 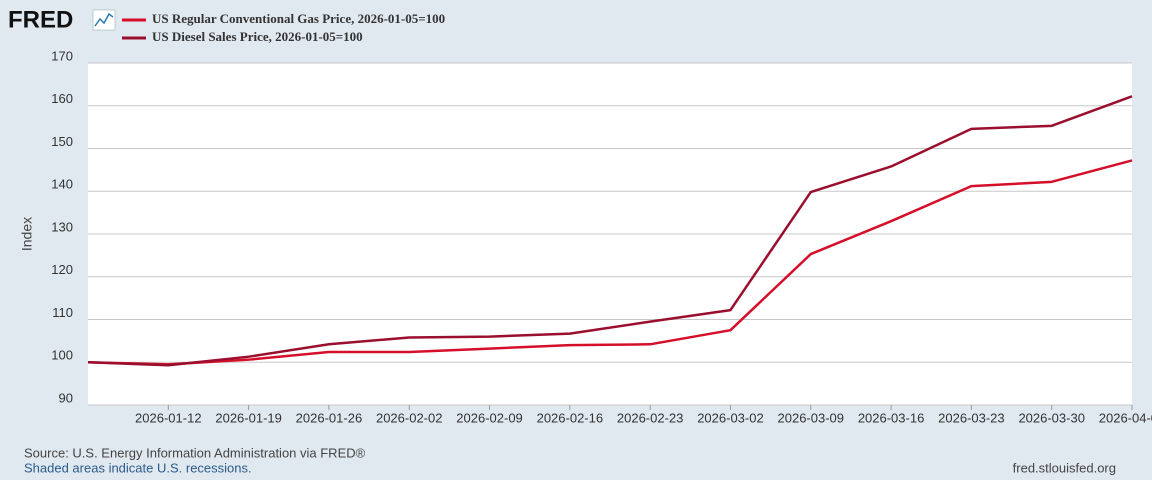 What do you see at coordinates (971, 417) in the screenshot?
I see `x-tick-label: 2026-03-23` at bounding box center [971, 417].